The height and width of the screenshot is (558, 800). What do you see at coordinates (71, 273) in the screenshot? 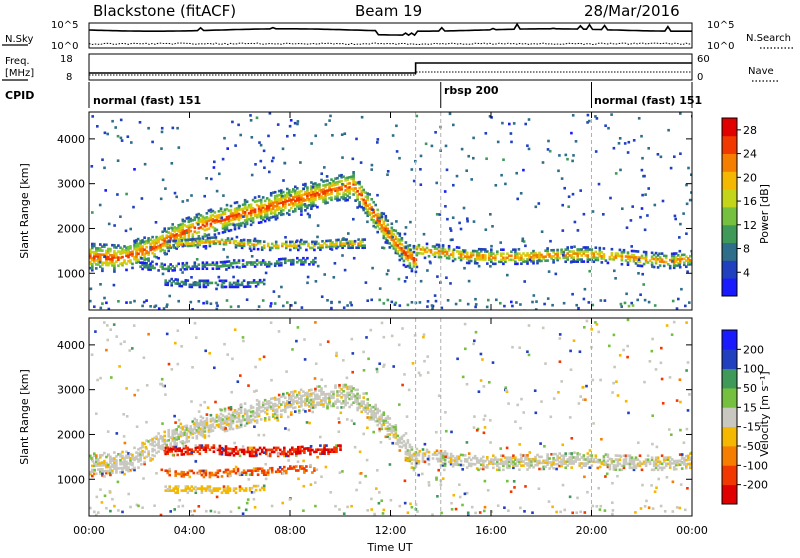
I see `y-tick-label: 1000` at bounding box center [71, 273].